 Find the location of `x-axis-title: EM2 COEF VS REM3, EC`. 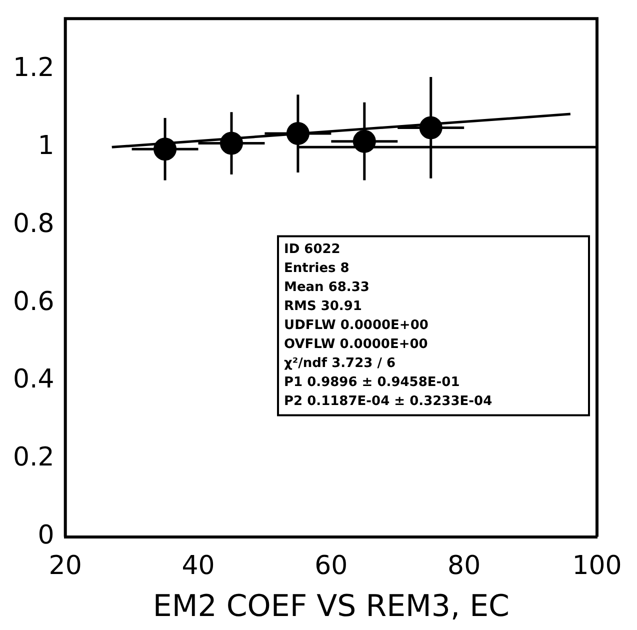

x-axis-title: EM2 COEF VS REM3, EC is located at coordinates (331, 606).